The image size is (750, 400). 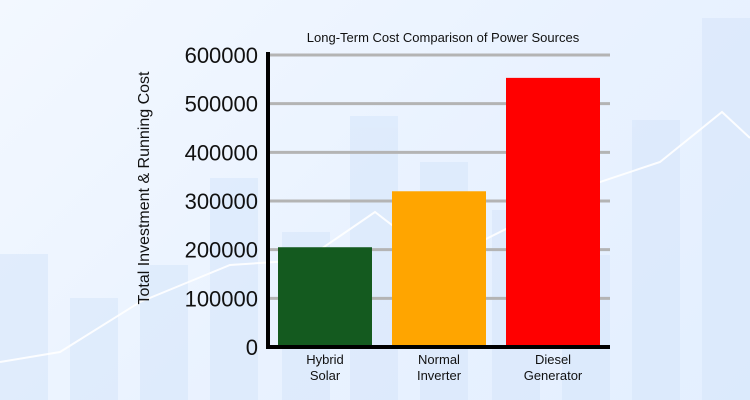 What do you see at coordinates (325, 375) in the screenshot?
I see `x-category-label: Solar` at bounding box center [325, 375].